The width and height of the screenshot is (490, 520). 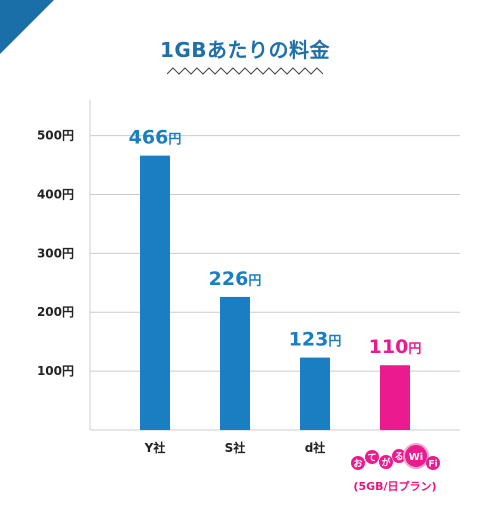 What do you see at coordinates (155, 447) in the screenshot?
I see `x-tick-label: Y社` at bounding box center [155, 447].